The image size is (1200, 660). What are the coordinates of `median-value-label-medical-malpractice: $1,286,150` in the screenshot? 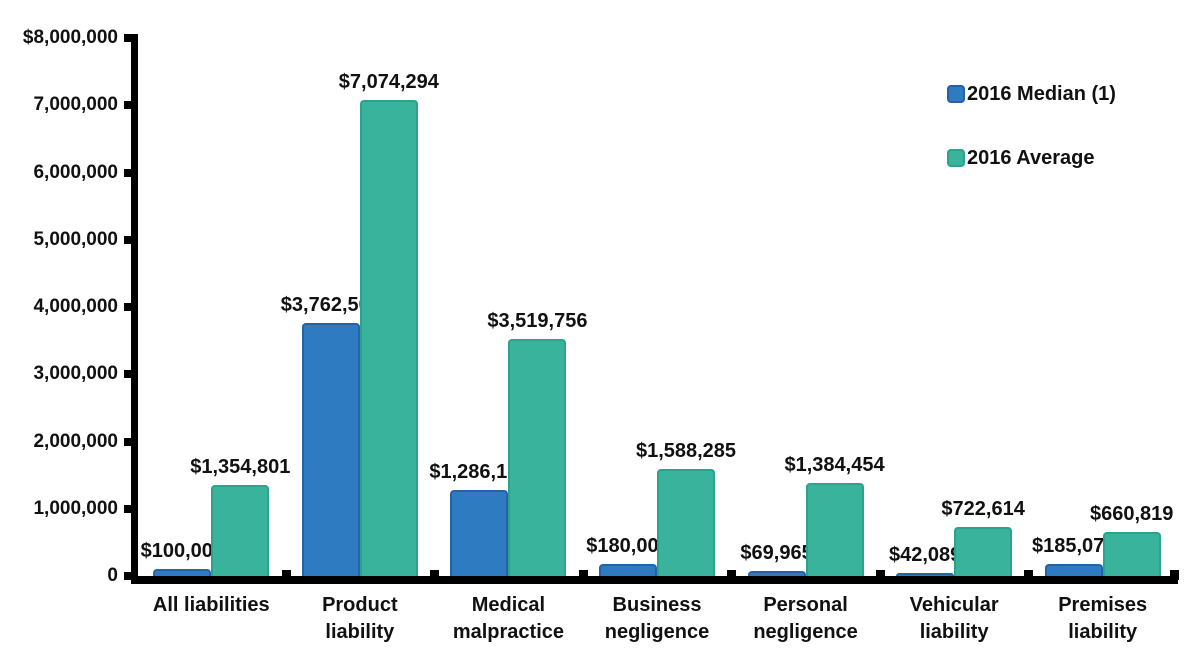 It's located at (479, 471).